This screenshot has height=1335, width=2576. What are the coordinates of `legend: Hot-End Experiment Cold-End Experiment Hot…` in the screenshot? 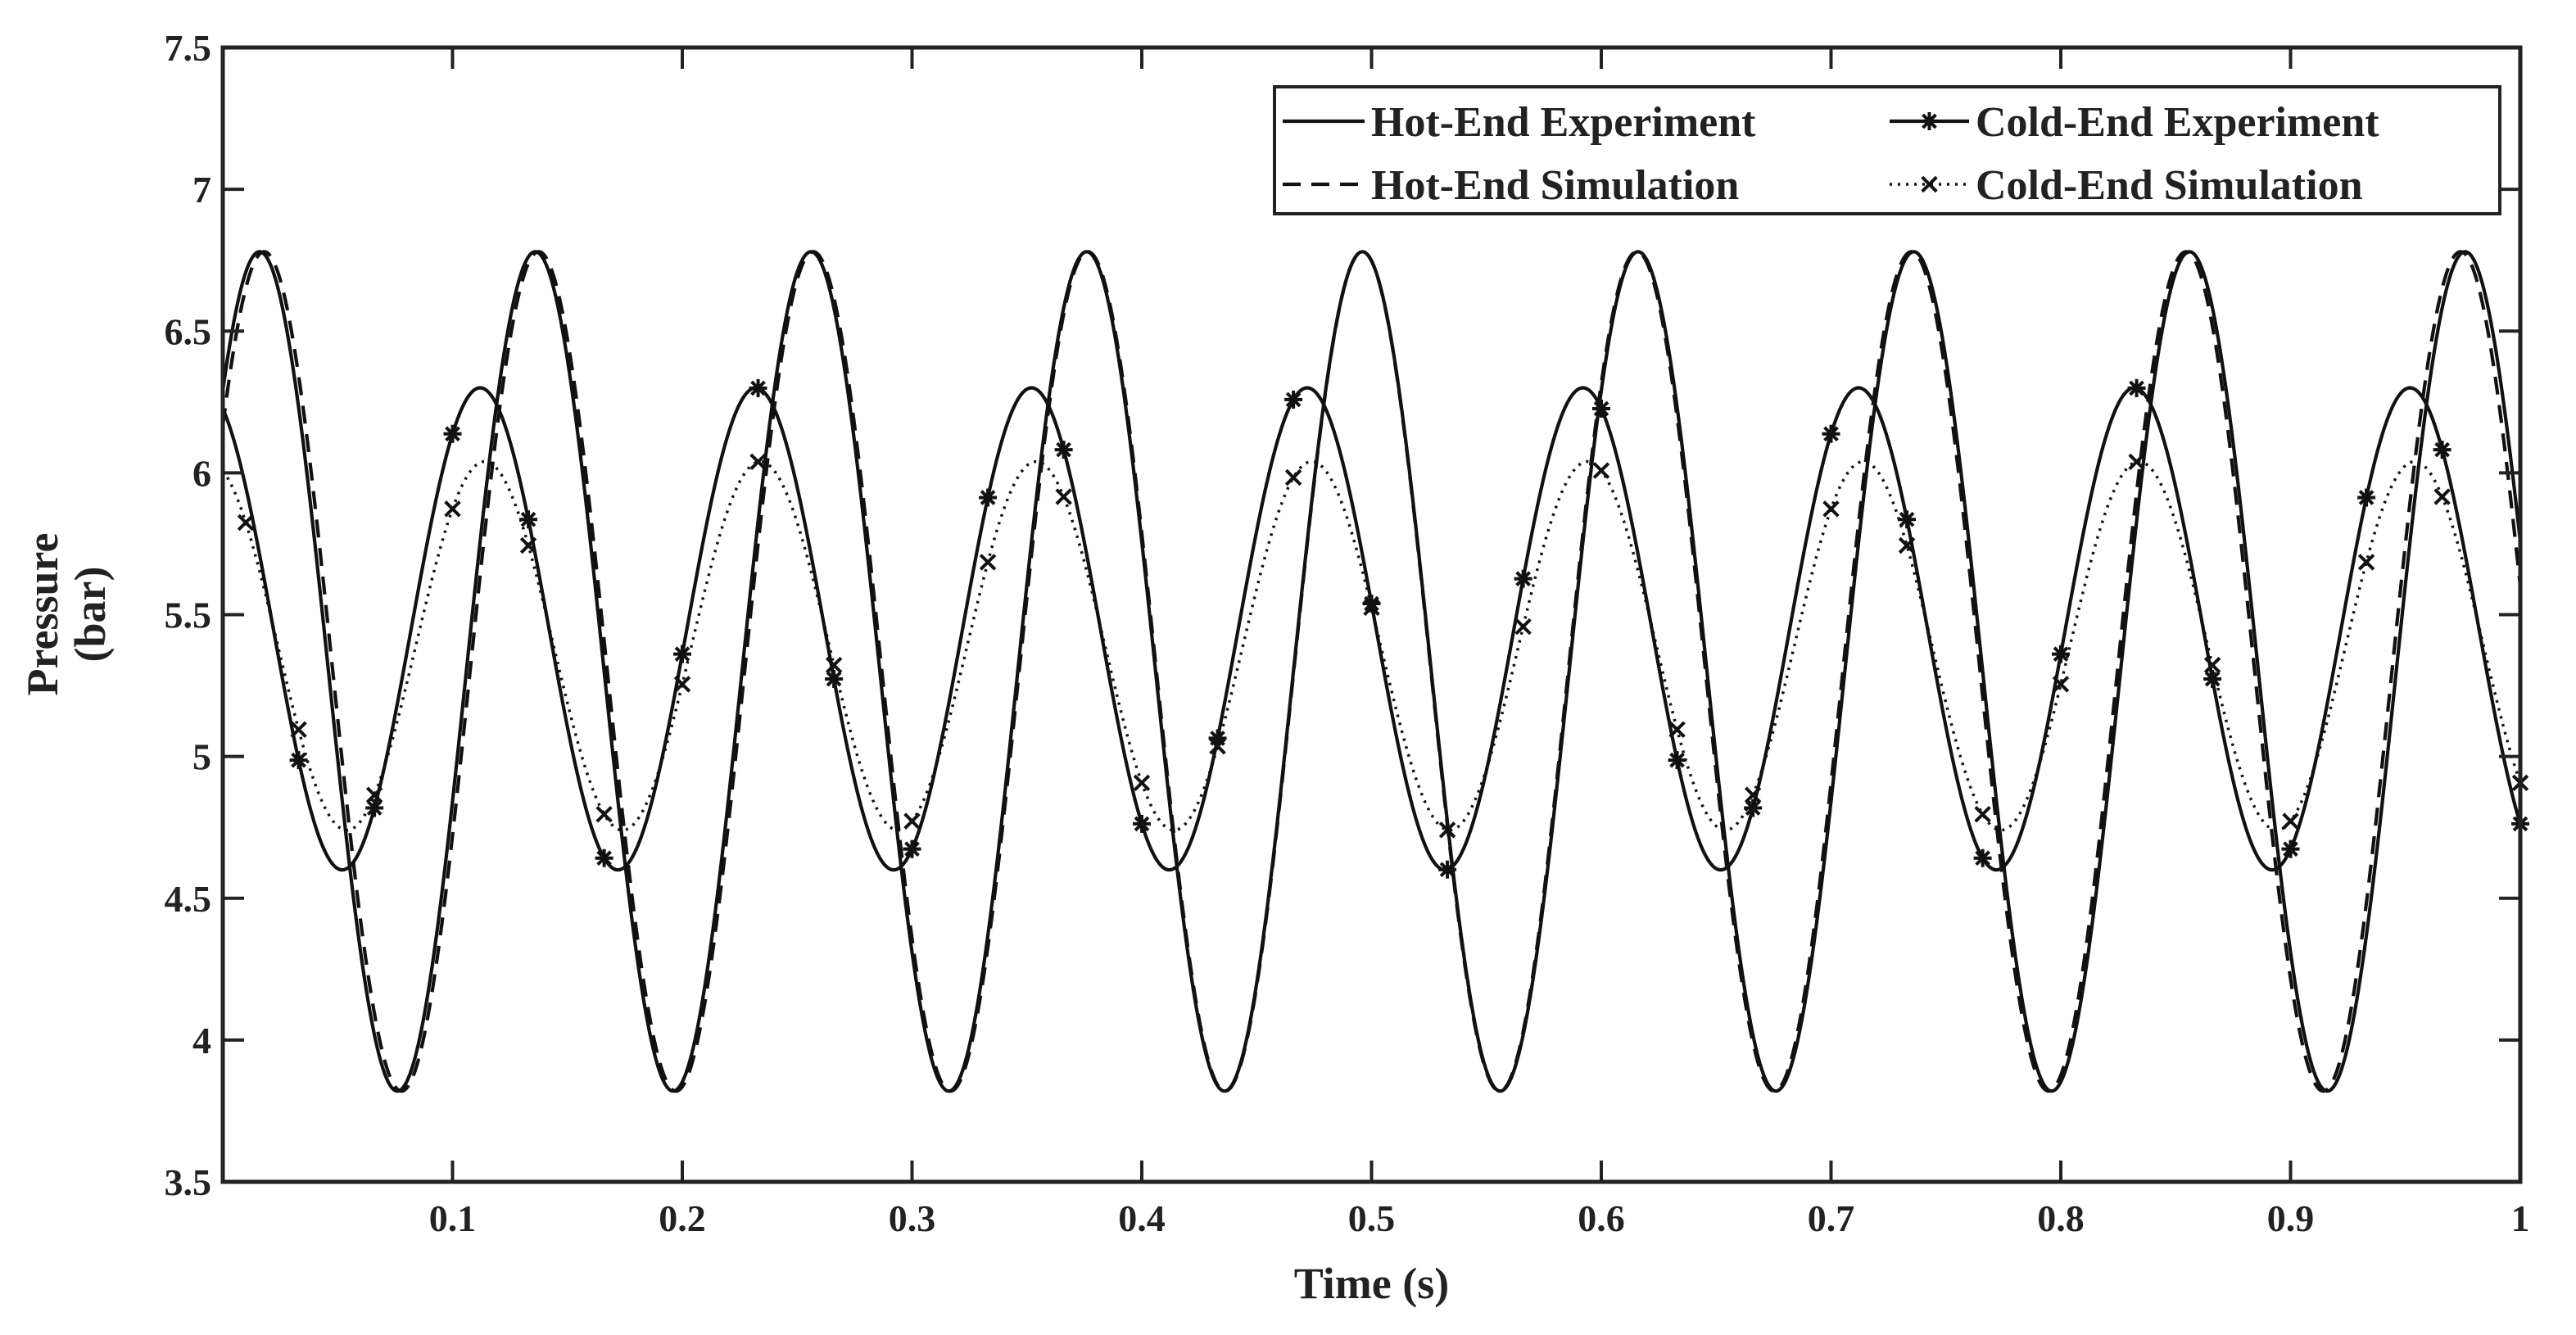 It's located at (1887, 150).